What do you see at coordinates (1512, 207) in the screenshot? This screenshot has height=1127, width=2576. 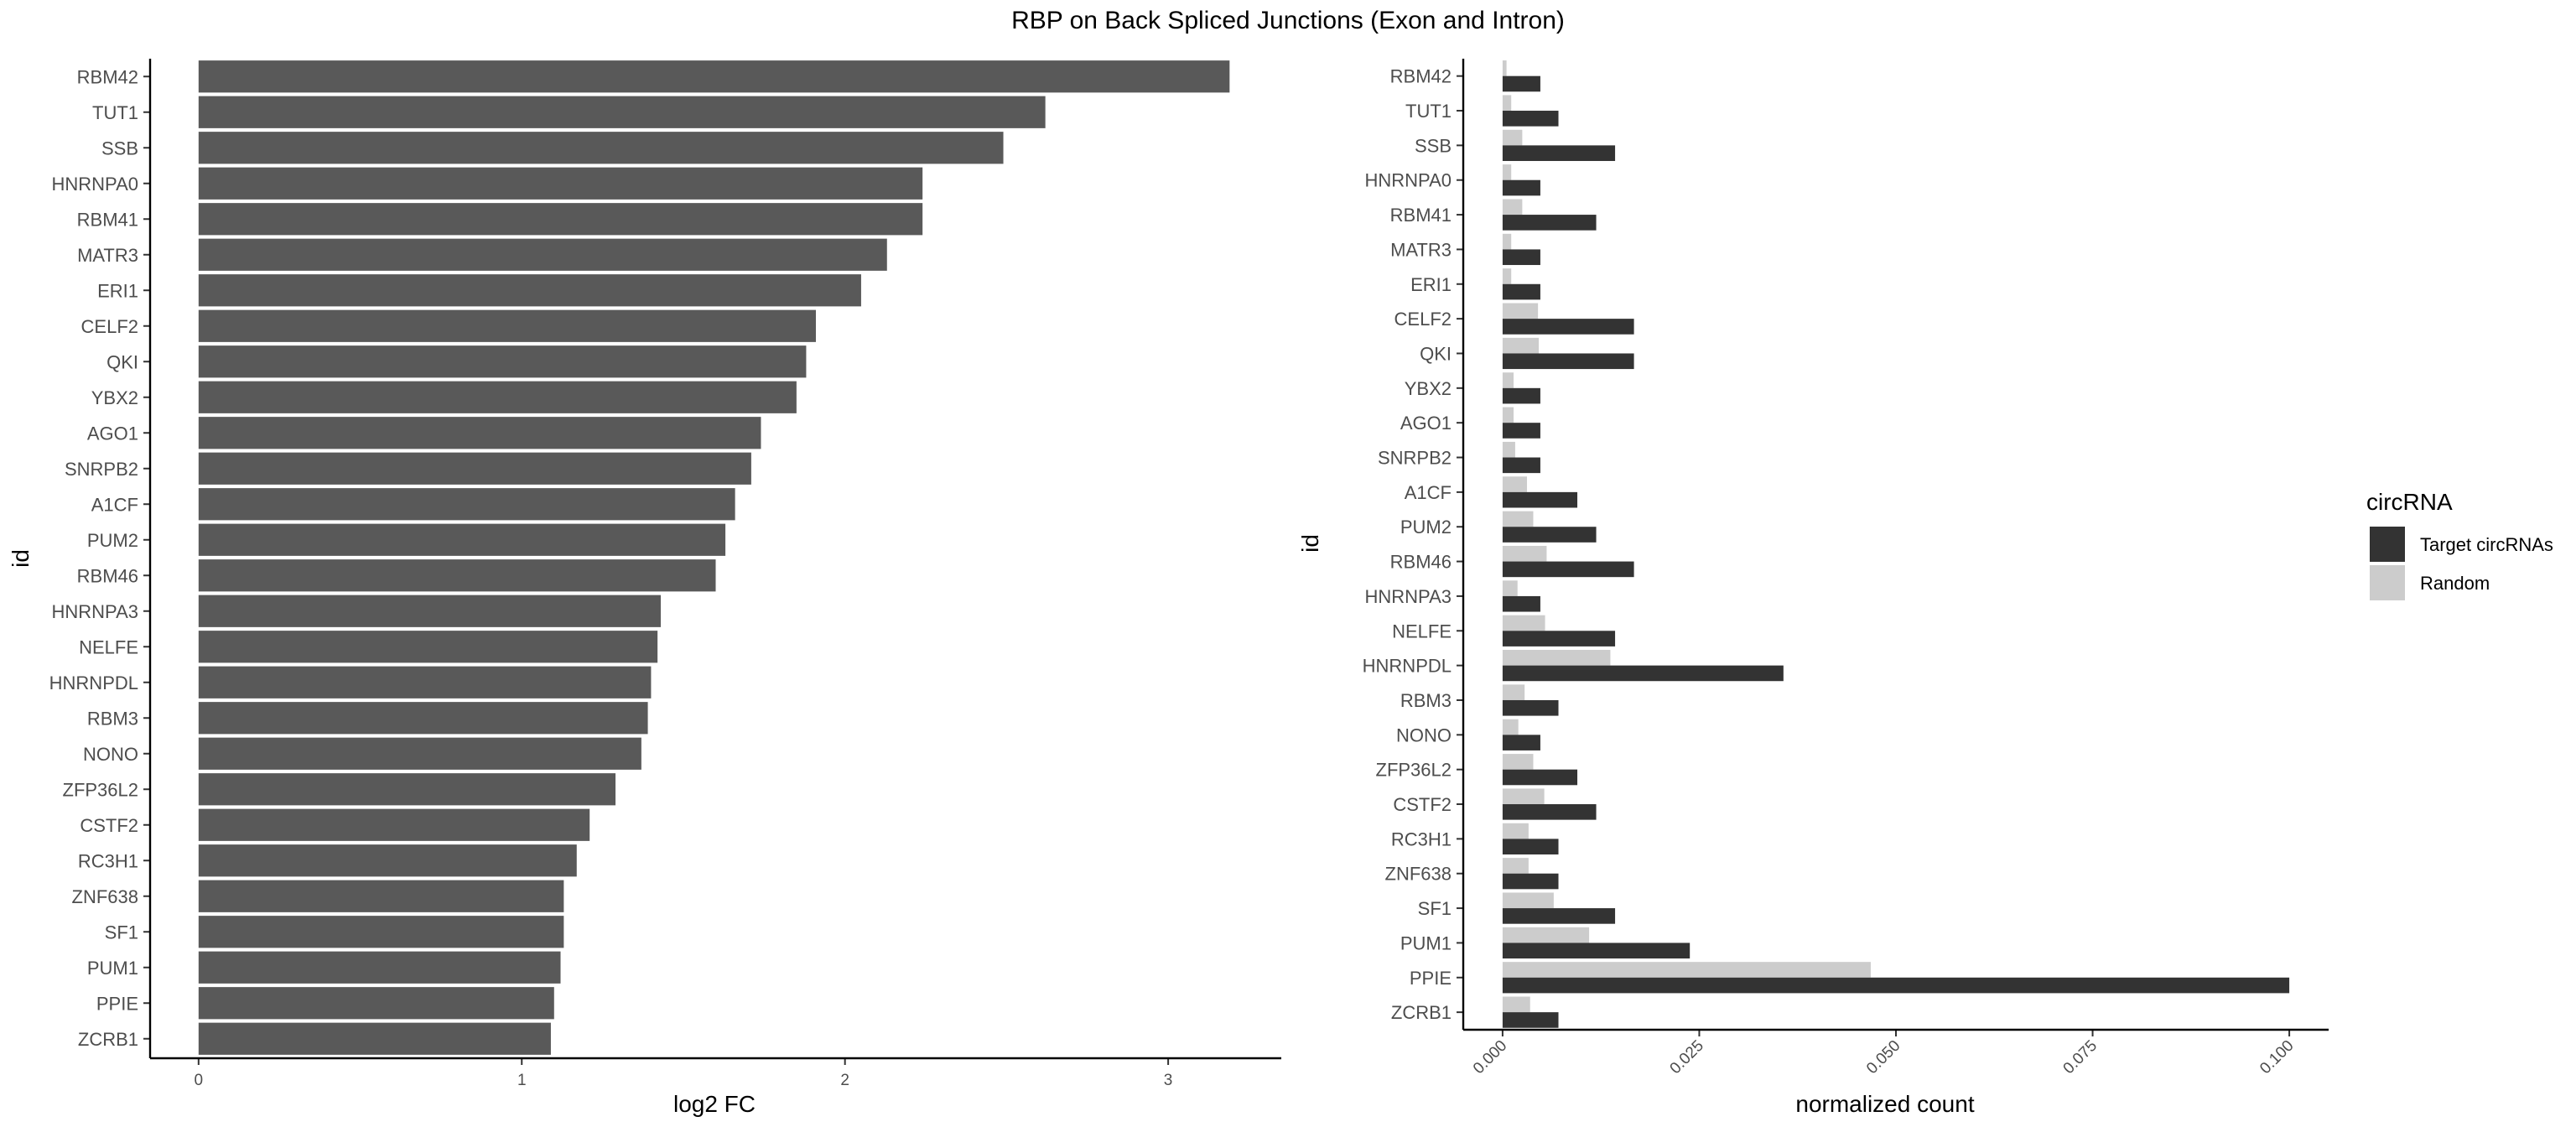 I see `random-bar-rbm41` at bounding box center [1512, 207].